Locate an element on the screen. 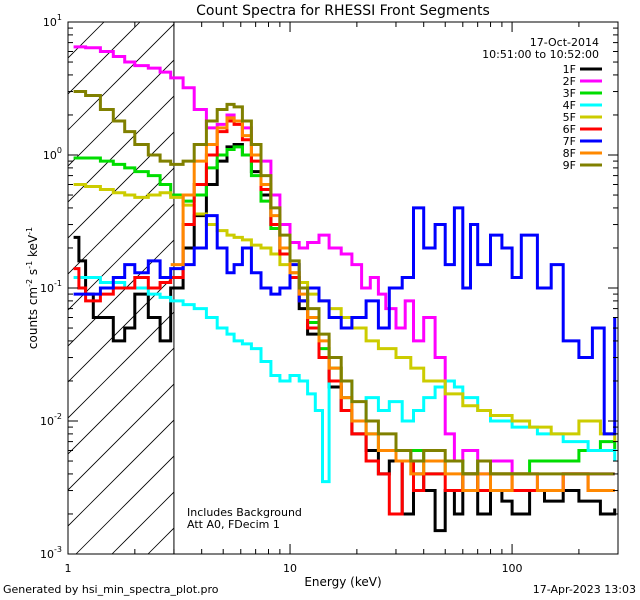  legend-label-2F: 2F is located at coordinates (569, 81).